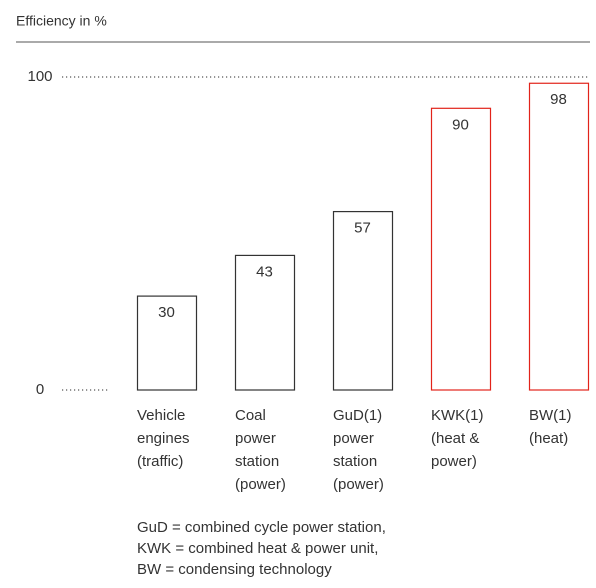 The height and width of the screenshot is (588, 596). Describe the element at coordinates (61, 21) in the screenshot. I see `chart-title: Efficiency in %` at that location.